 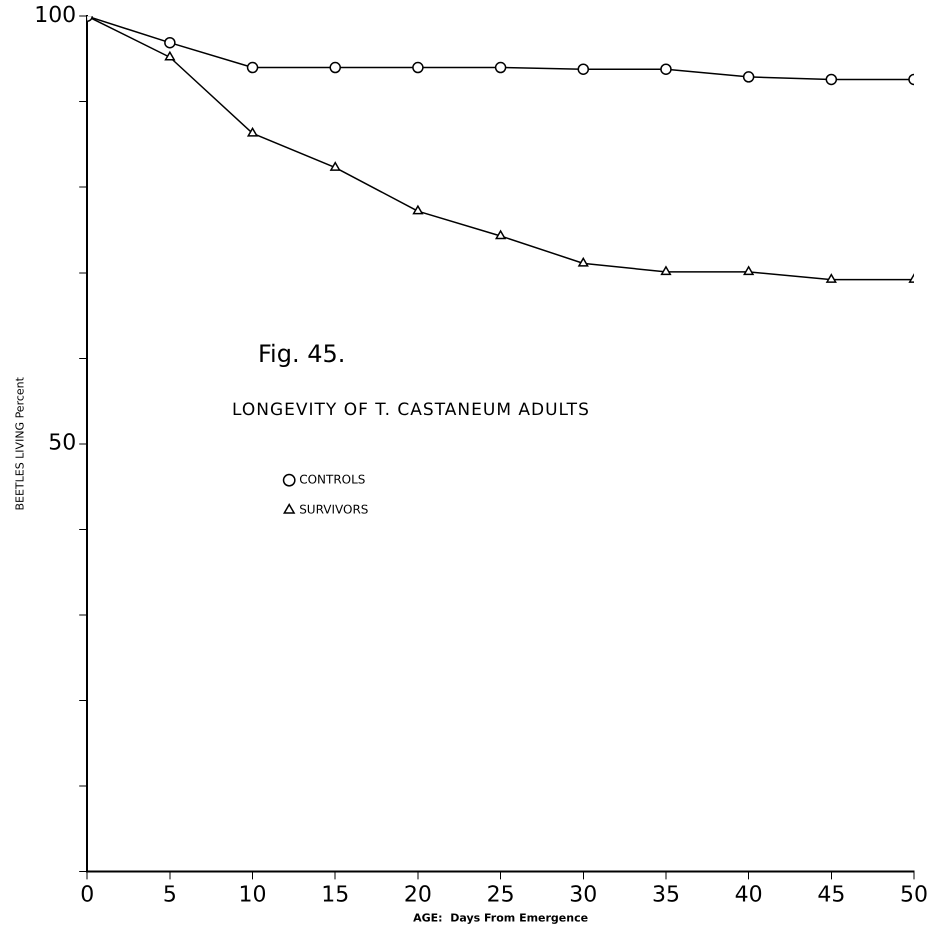 I want to click on x-tick-label: 0, so click(x=87, y=895).